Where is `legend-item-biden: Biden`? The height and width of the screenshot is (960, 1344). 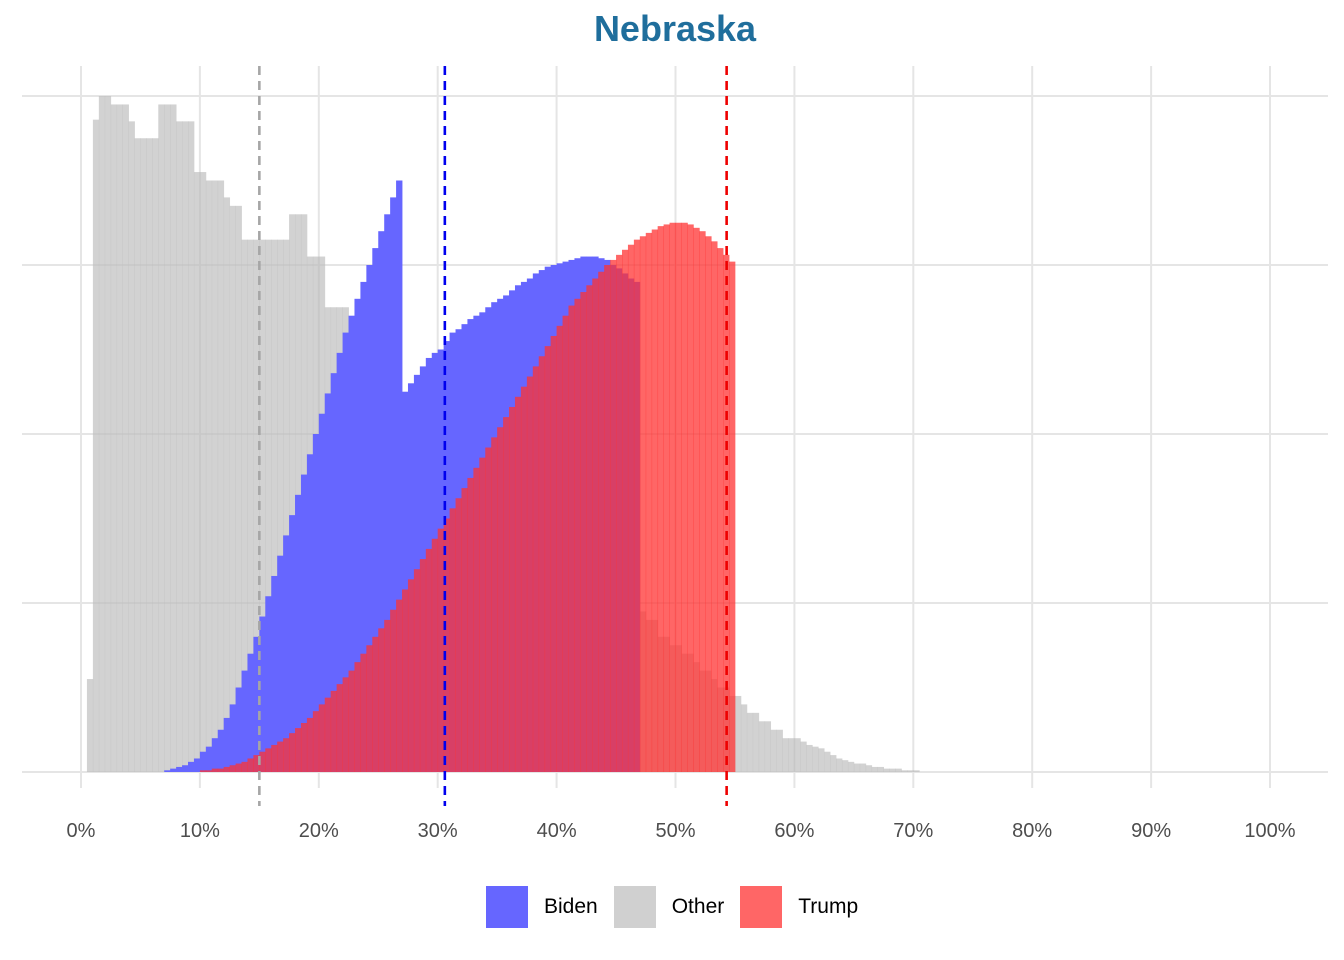
legend-item-biden: Biden is located at coordinates (542, 907).